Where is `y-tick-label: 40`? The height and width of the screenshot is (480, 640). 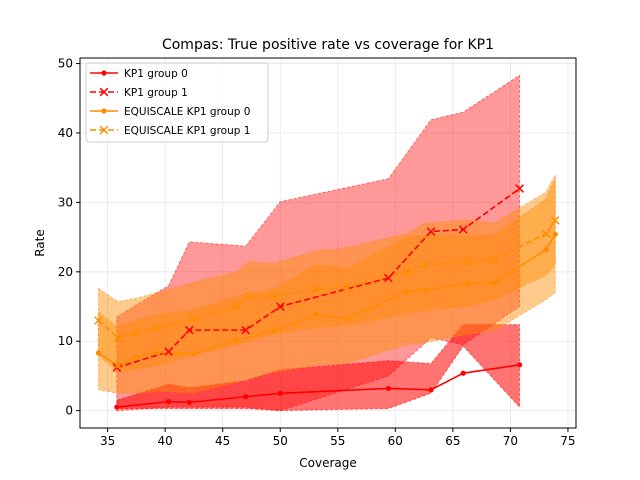 y-tick-label: 40 is located at coordinates (65, 133).